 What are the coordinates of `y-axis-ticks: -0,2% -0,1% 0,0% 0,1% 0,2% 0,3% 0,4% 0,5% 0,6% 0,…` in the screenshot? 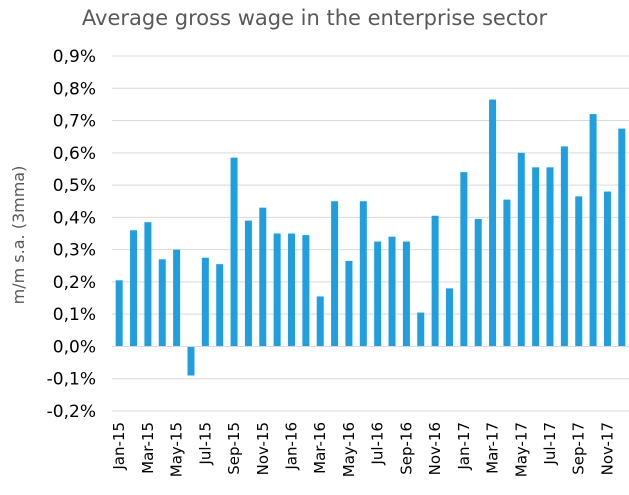 It's located at (71, 234).